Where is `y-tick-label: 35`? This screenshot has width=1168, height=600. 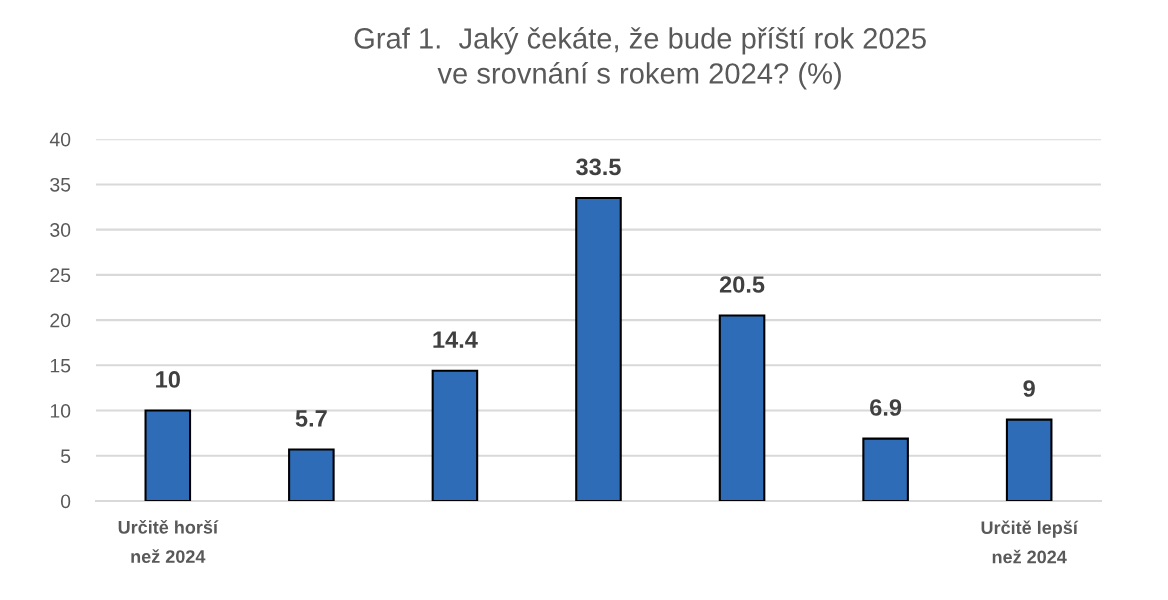 y-tick-label: 35 is located at coordinates (60, 184).